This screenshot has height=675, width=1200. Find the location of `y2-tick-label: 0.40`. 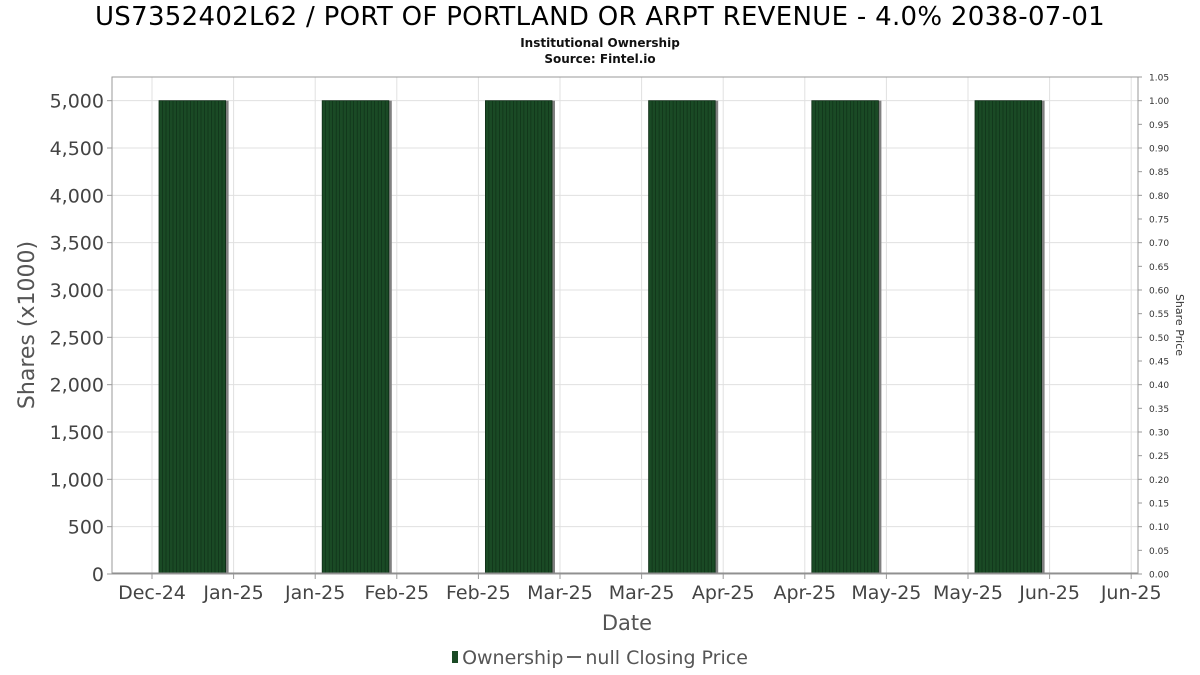

y2-tick-label: 0.40 is located at coordinates (1159, 386).